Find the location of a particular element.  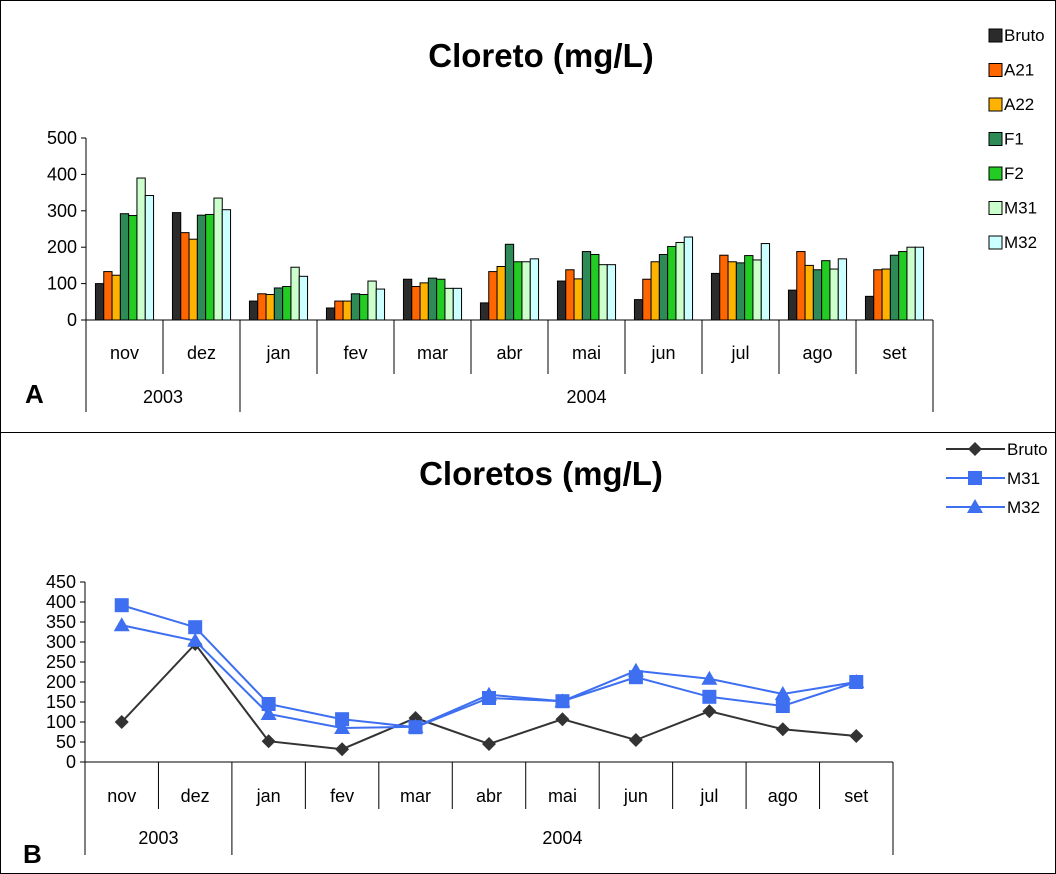

chart-a-panel-label: A is located at coordinates (34, 394).